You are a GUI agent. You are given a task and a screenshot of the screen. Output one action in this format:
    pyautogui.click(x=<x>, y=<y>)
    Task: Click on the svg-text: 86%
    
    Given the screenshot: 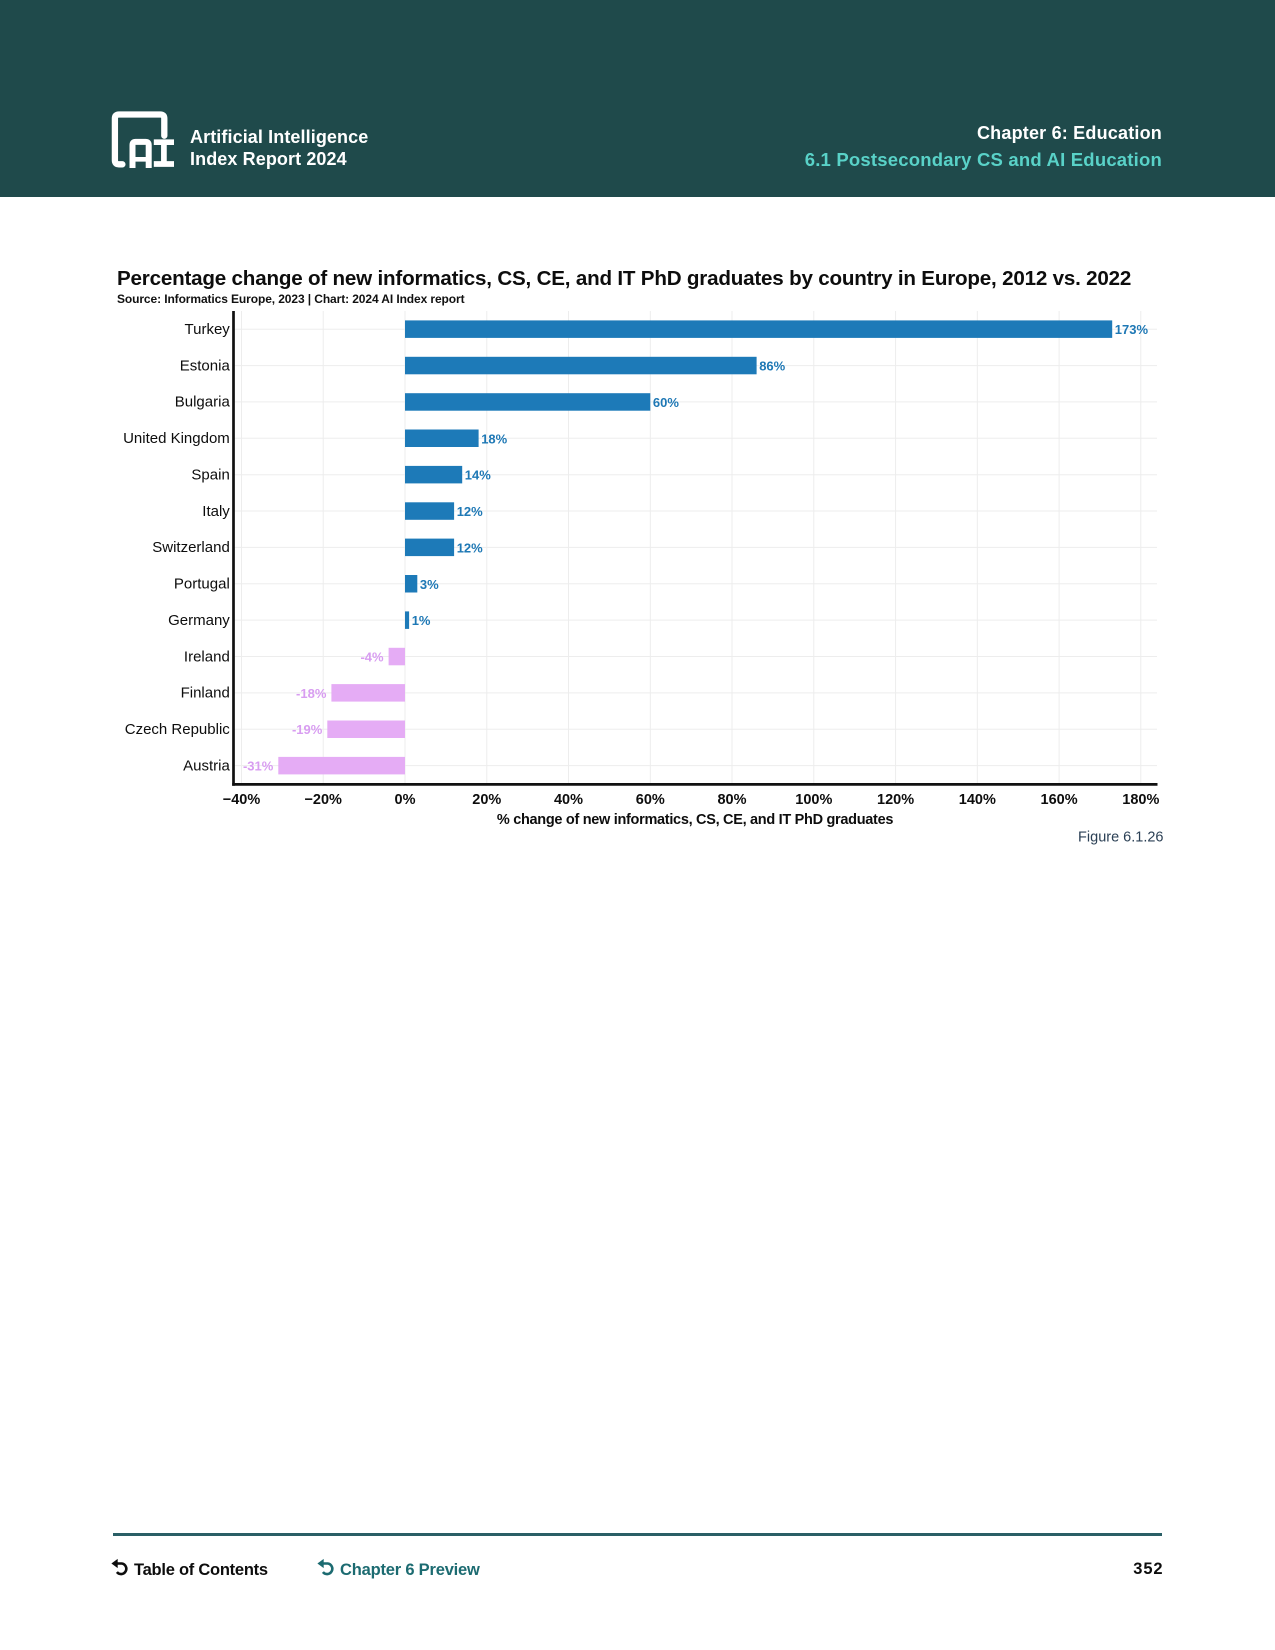 What is the action you would take?
    pyautogui.click(x=772, y=366)
    